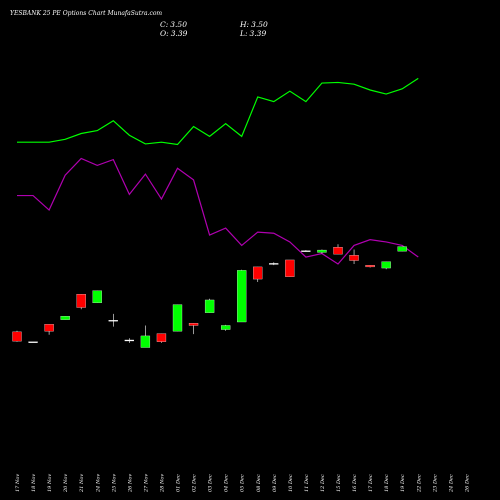 The width and height of the screenshot is (500, 500). Describe the element at coordinates (259, 483) in the screenshot. I see `x-tick-label: 08 Dec` at that location.